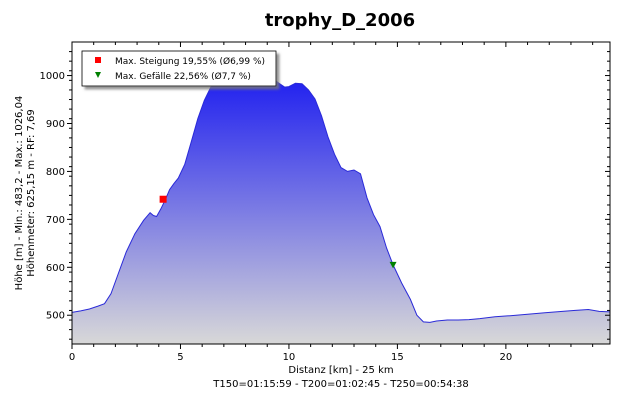  I want to click on gefaelle-marker, so click(393, 265).